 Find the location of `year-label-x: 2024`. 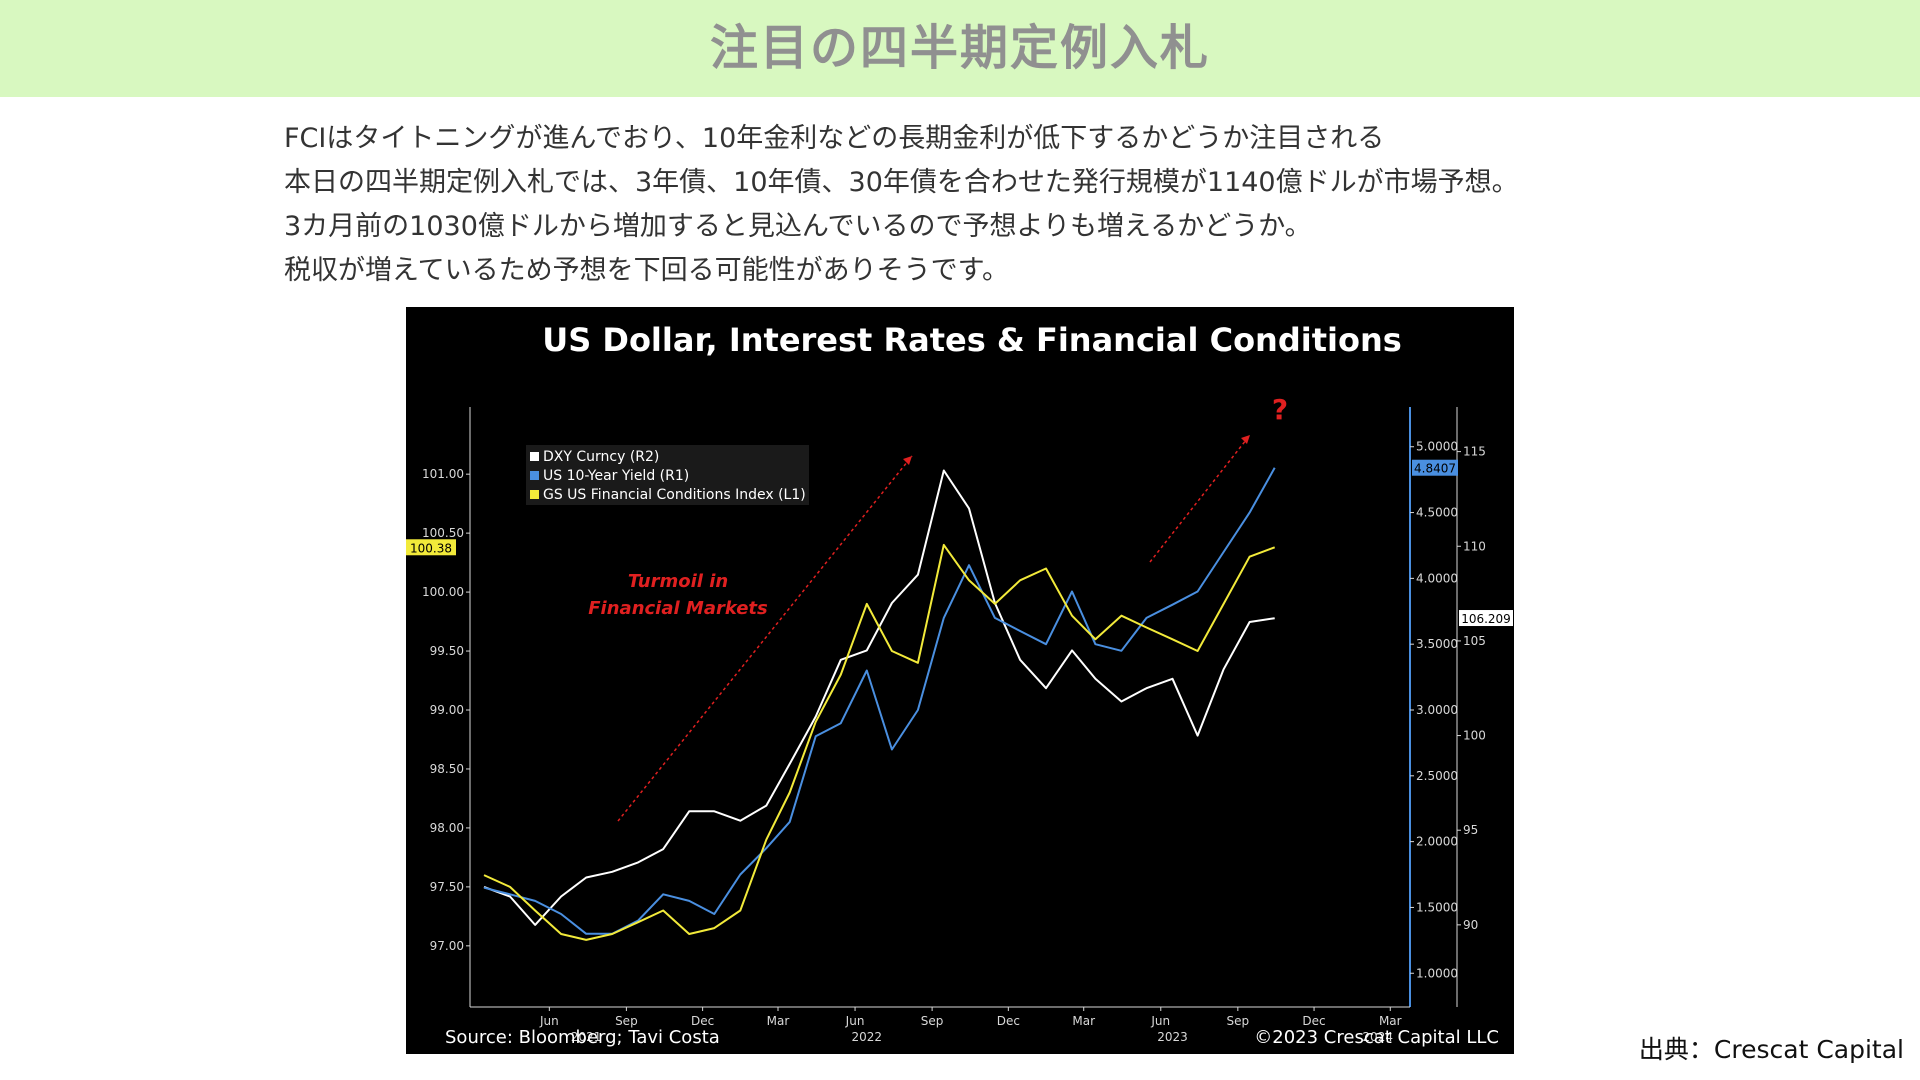

year-label-x: 2024 is located at coordinates (1377, 1037).